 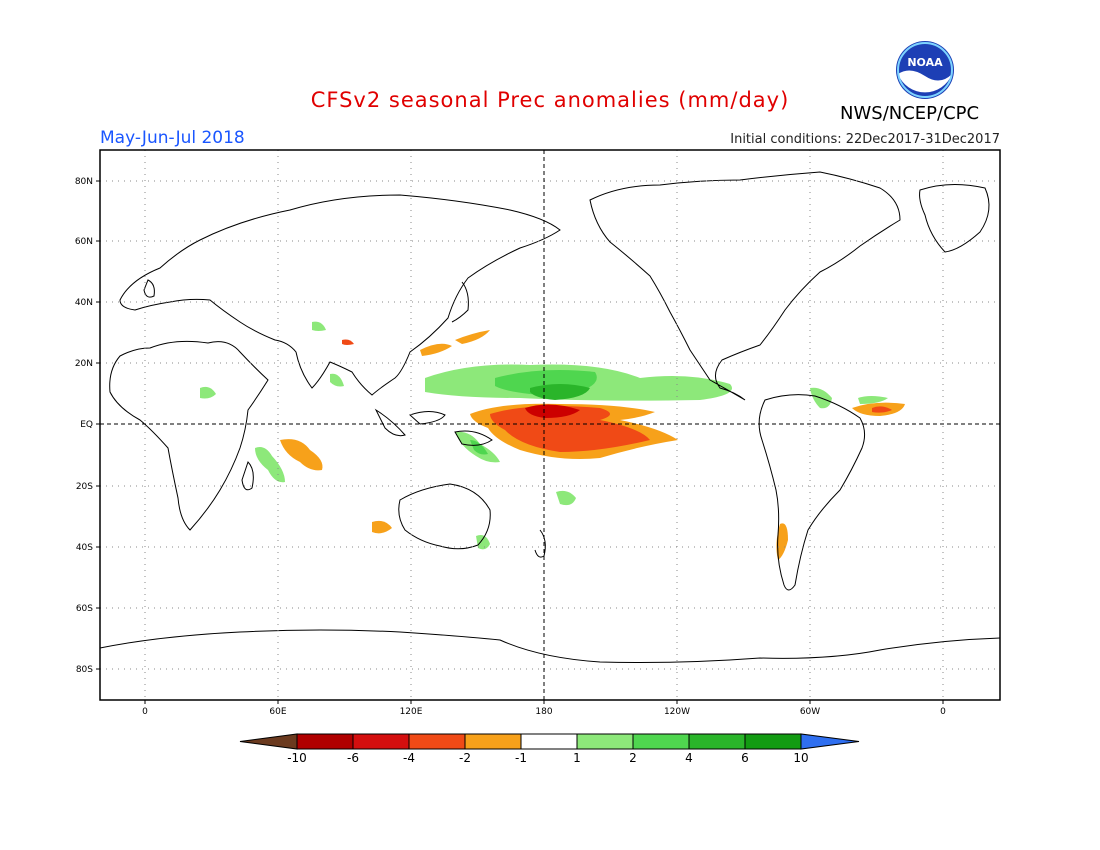 What do you see at coordinates (390, 422) in the screenshot?
I see `coast-sumatra` at bounding box center [390, 422].